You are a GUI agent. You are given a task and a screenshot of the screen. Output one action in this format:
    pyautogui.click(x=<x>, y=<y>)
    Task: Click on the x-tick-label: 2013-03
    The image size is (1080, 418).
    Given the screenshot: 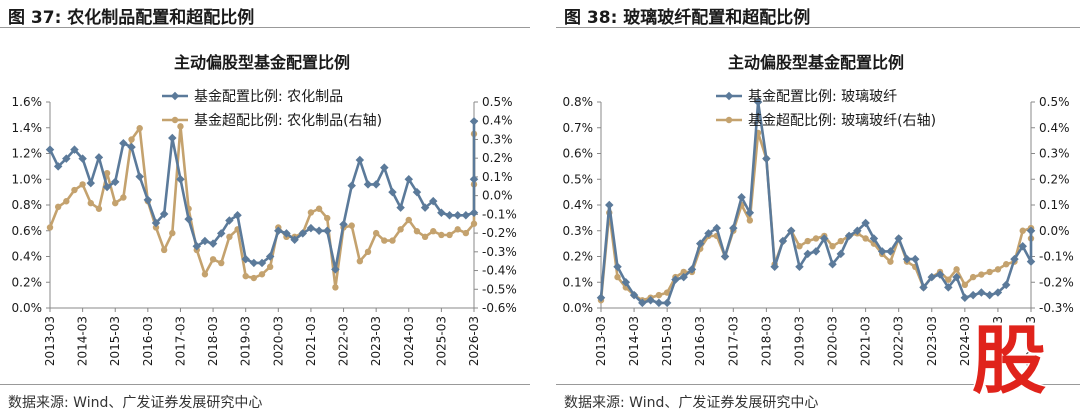 What is the action you would take?
    pyautogui.click(x=601, y=341)
    